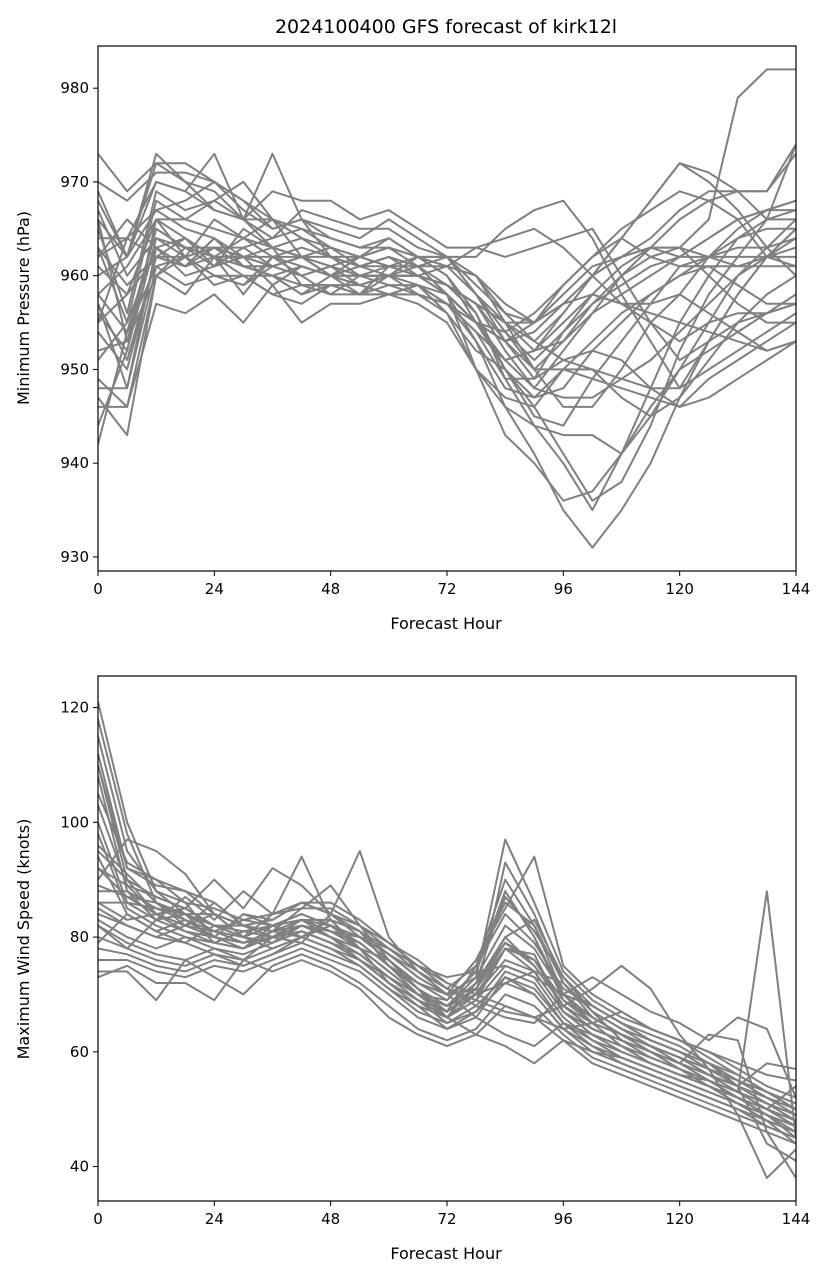  Describe the element at coordinates (23, 308) in the screenshot. I see `pressure-y-axis-label: Minimum Pressure (hPa)` at that location.